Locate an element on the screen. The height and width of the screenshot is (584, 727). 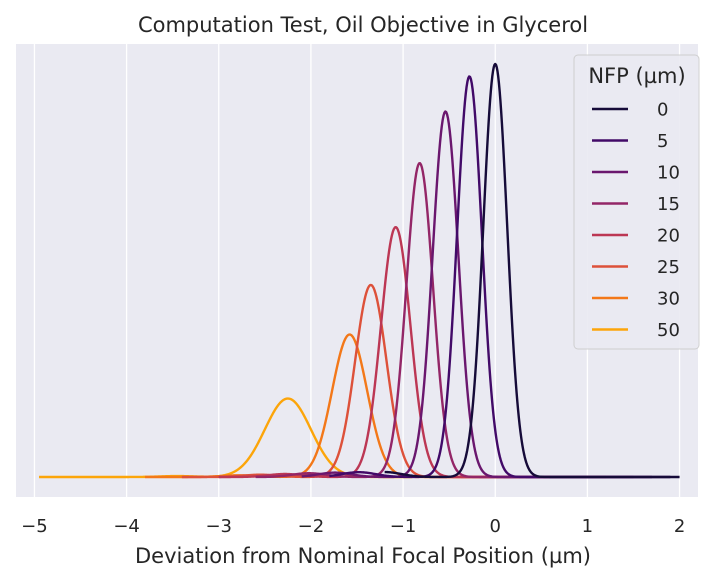
legend-title: NFP (µm) is located at coordinates (636, 76).